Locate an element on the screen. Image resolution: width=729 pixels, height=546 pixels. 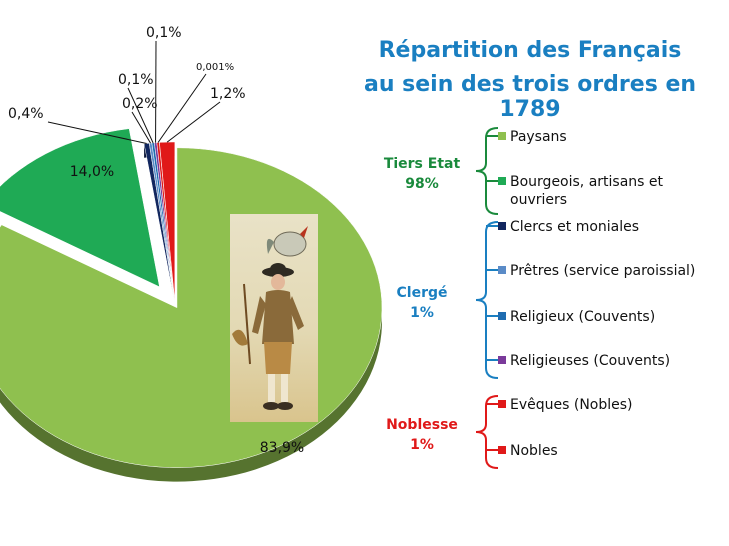
order-percent-3: 1% is located at coordinates (422, 445).